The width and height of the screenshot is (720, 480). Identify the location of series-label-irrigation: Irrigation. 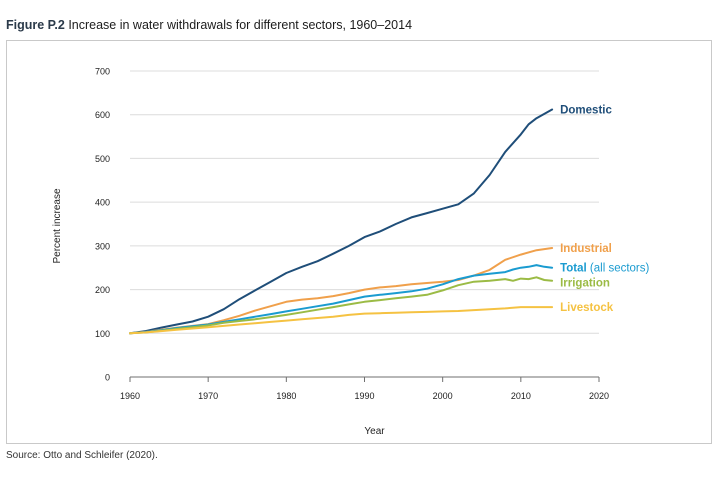
(585, 284).